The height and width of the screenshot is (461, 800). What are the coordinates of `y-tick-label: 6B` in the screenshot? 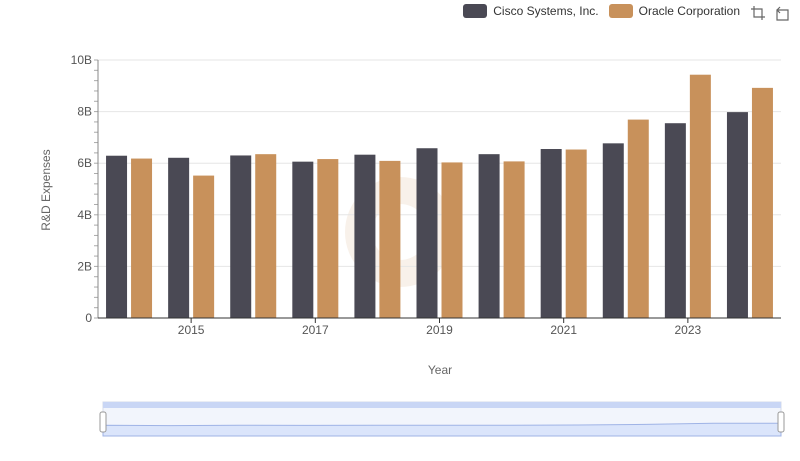 It's located at (84, 163).